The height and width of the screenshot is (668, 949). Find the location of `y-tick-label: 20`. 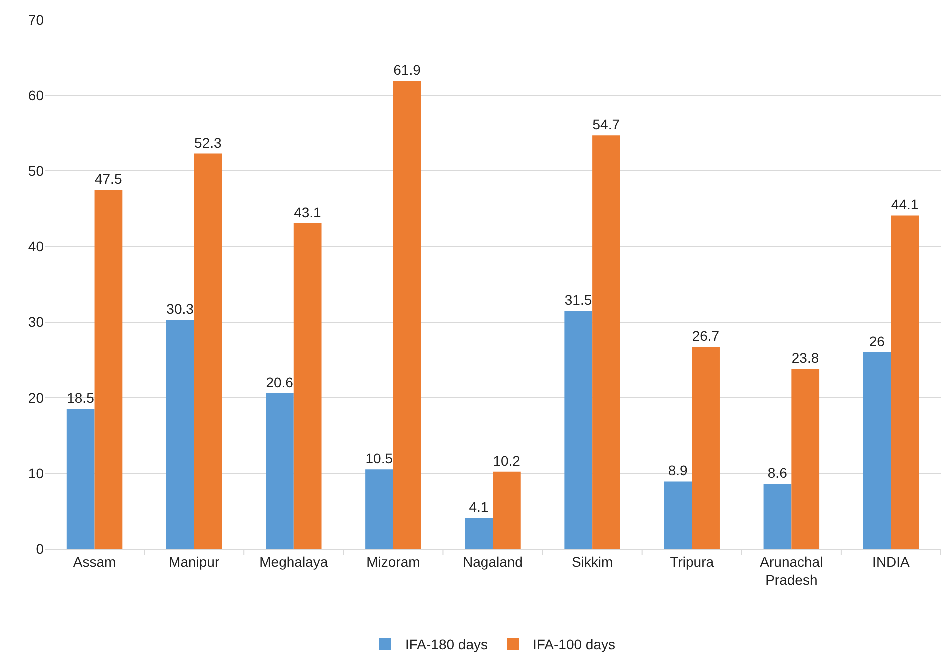

y-tick-label: 20 is located at coordinates (36, 398).